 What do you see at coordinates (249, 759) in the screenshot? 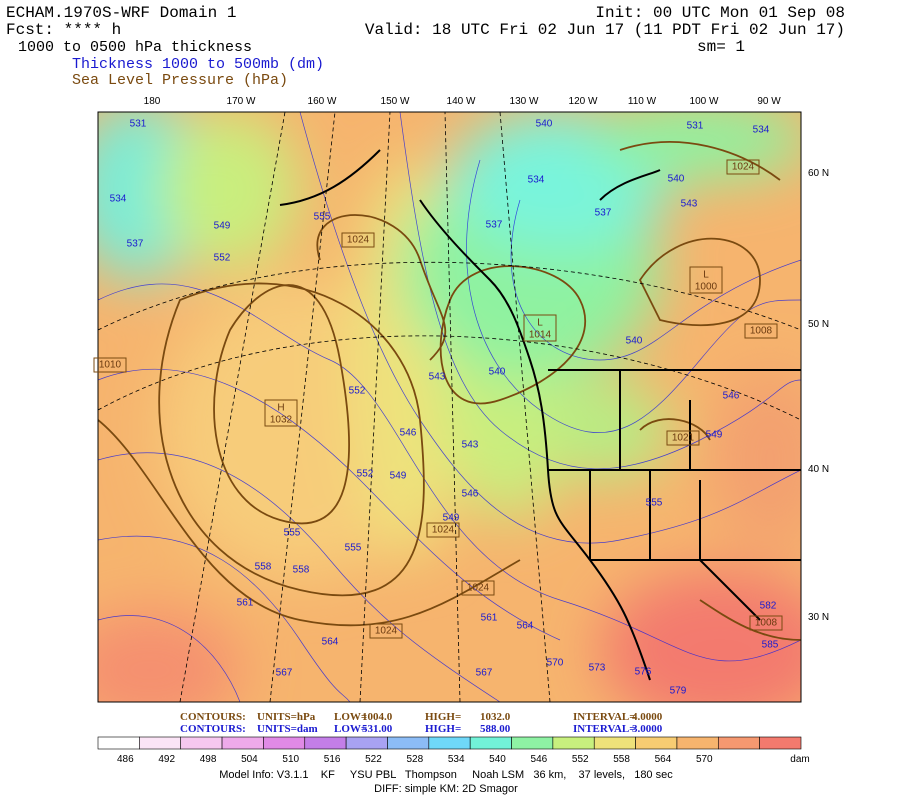
I see `colorbar-label: 504` at bounding box center [249, 759].